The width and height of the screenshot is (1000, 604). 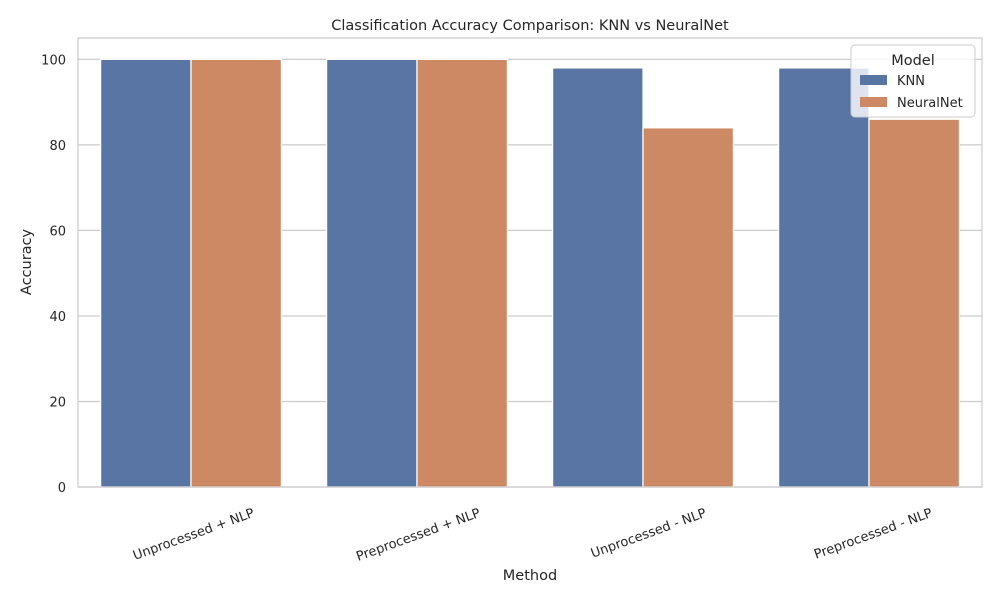 What do you see at coordinates (53, 274) in the screenshot?
I see `y-axis-ticks: 0 20 40 60 80 100` at bounding box center [53, 274].